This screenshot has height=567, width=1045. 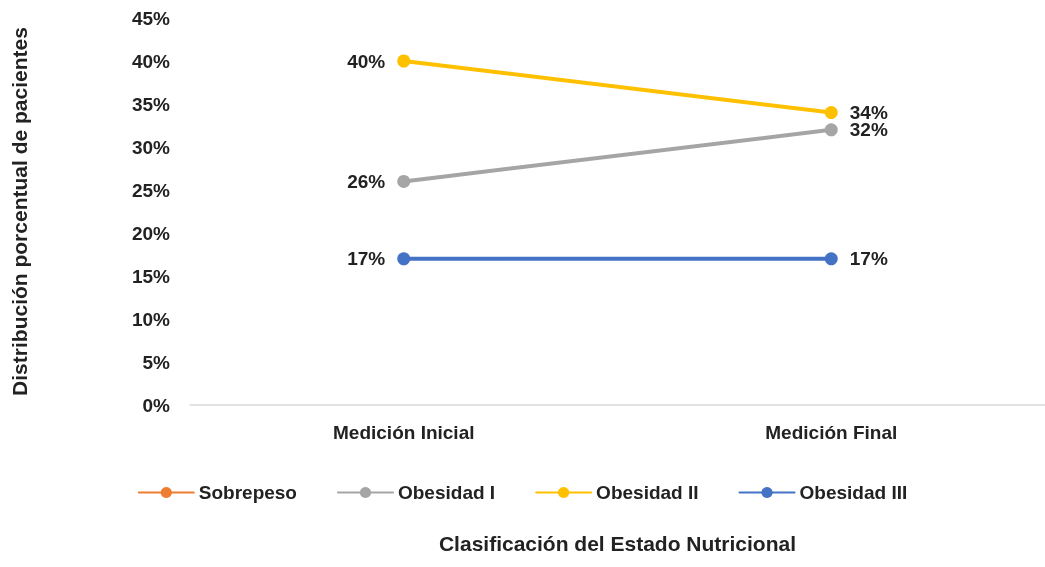 I want to click on y-tick-label: 30%, so click(x=151, y=147).